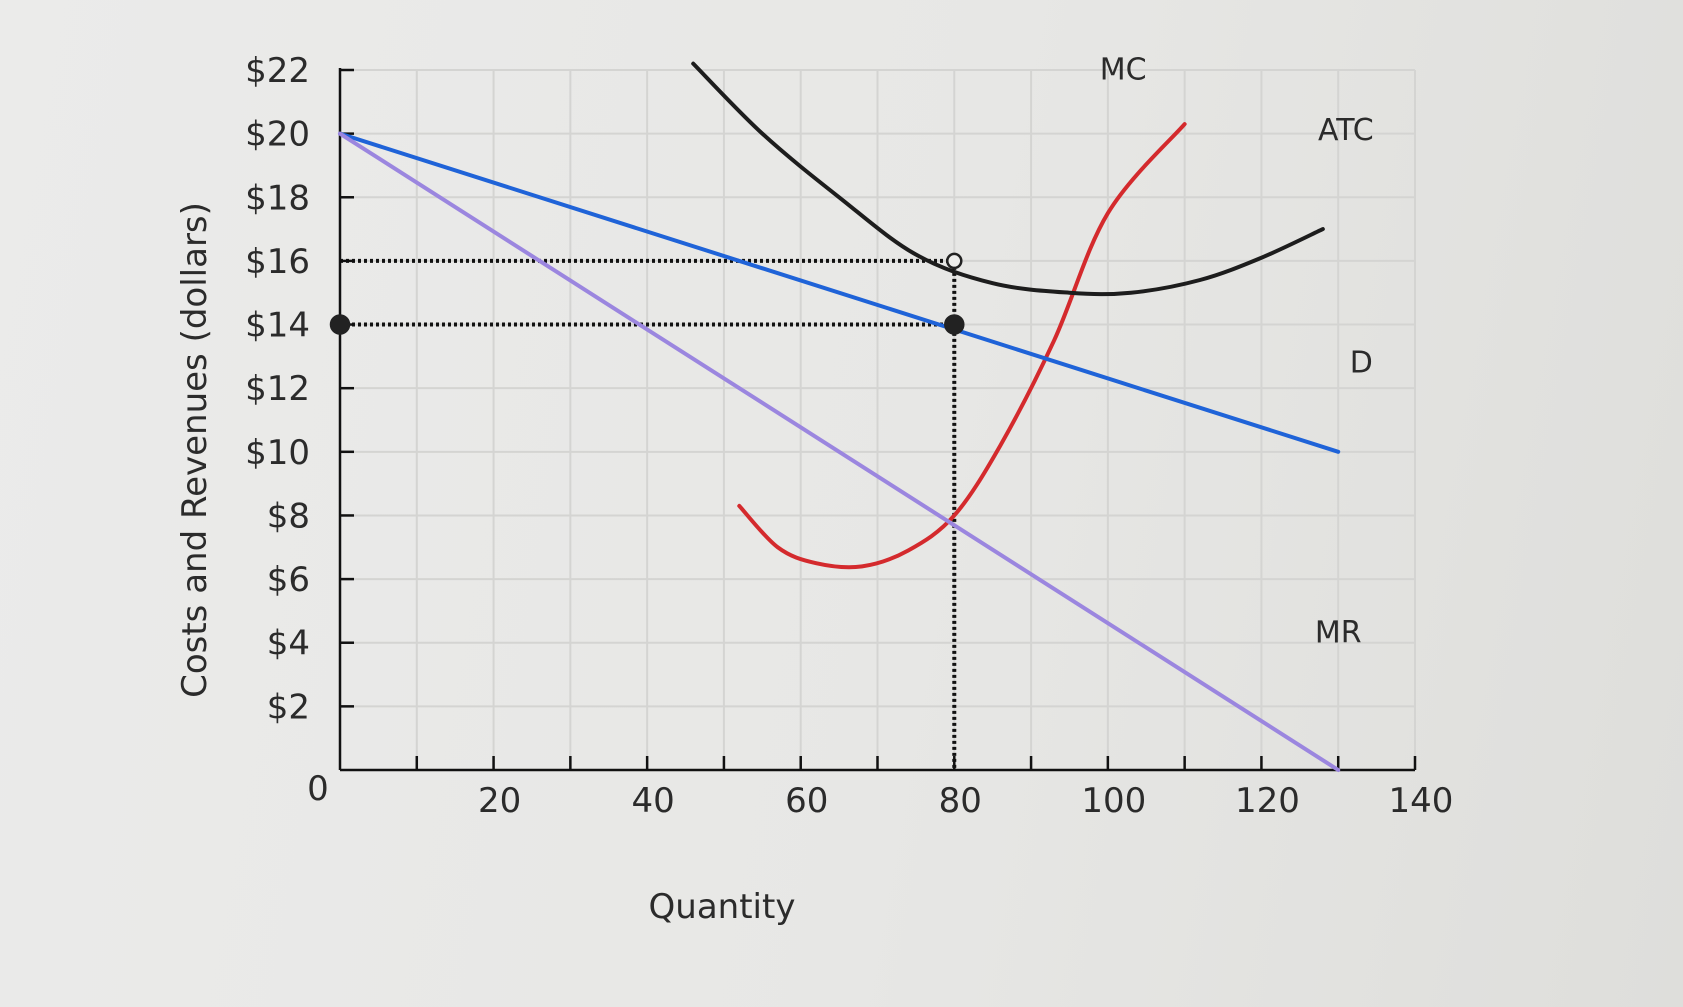 Image resolution: width=1683 pixels, height=1007 pixels. I want to click on open-point-marker, so click(954, 261).